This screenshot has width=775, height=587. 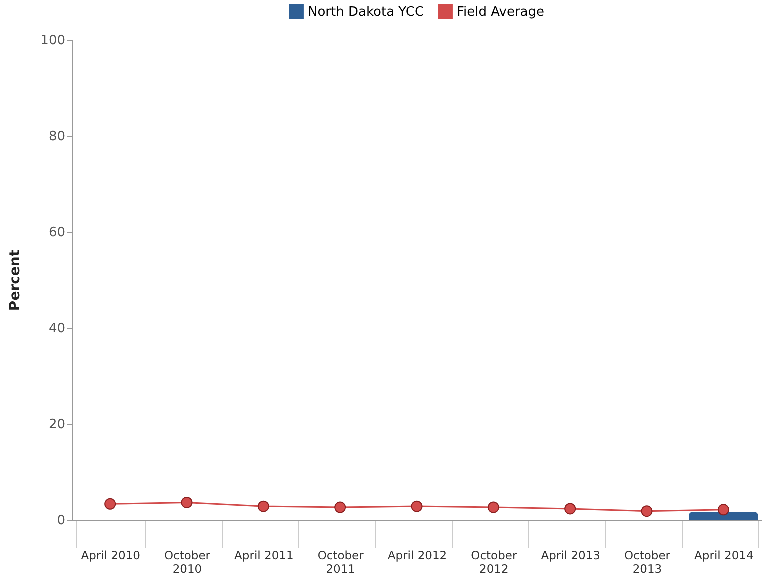 I want to click on y-tick-label: 60, so click(x=57, y=233).